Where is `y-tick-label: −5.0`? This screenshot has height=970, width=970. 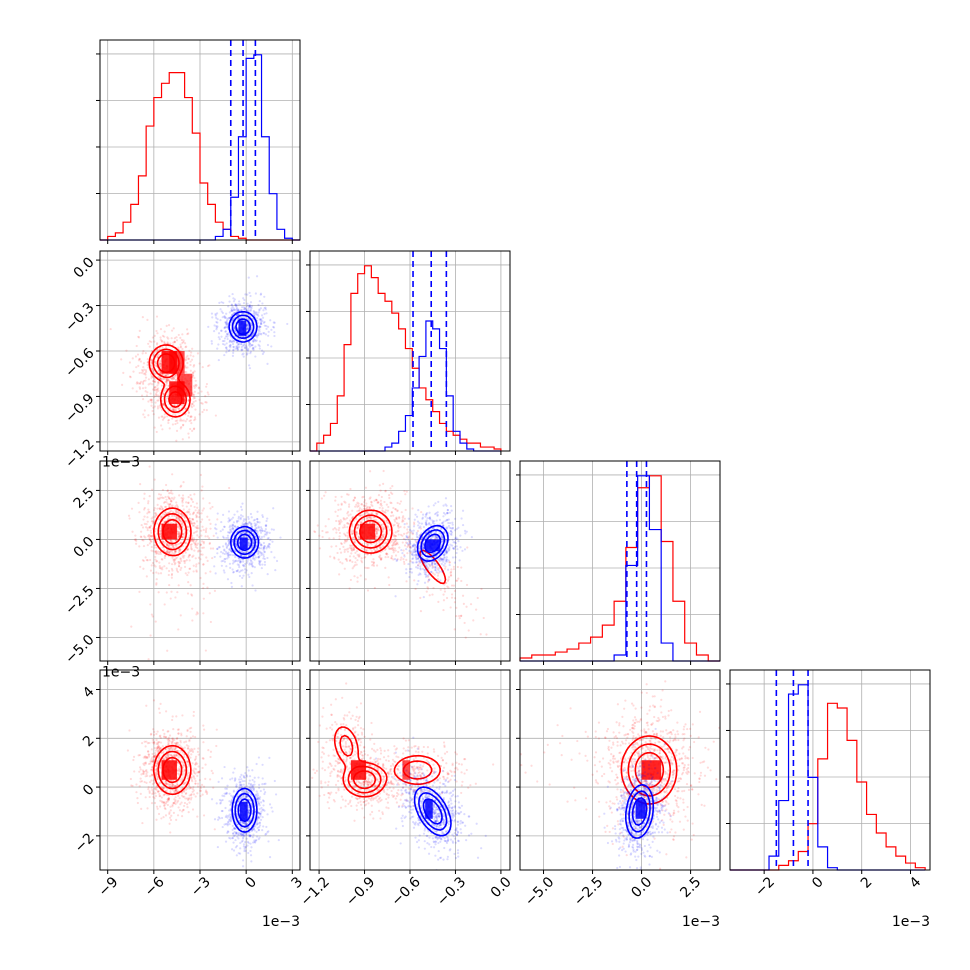
y-tick-label: −5.0 is located at coordinates (79, 649).